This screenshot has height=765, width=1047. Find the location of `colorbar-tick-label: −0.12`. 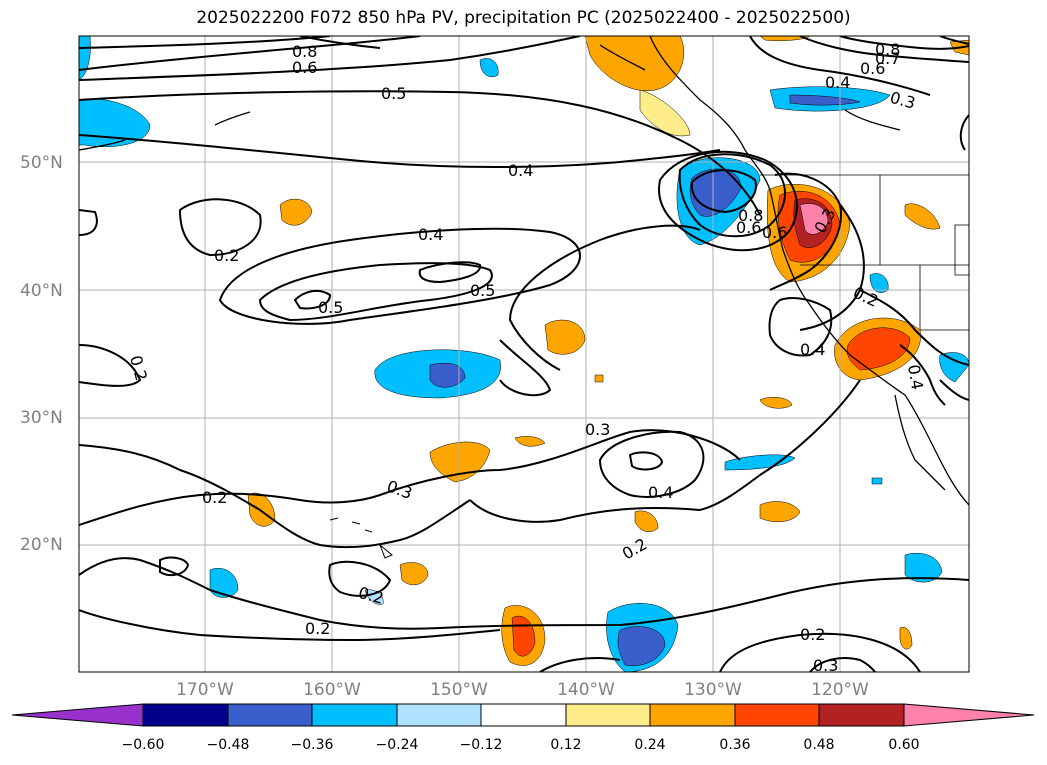

colorbar-tick-label: −0.12 is located at coordinates (481, 745).